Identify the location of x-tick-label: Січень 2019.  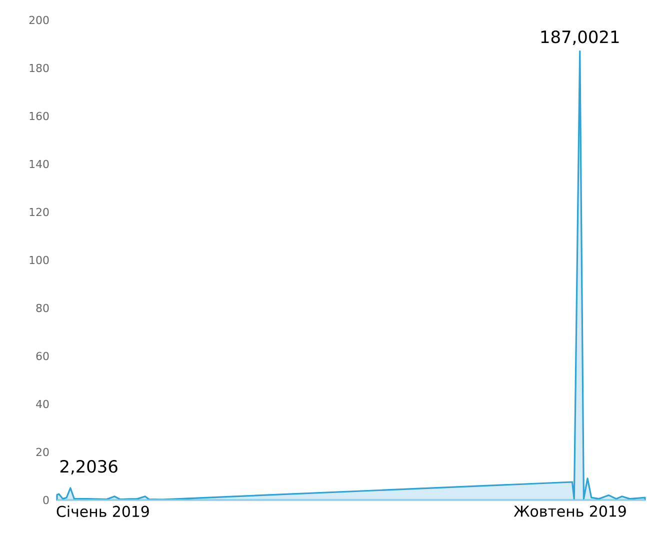
(102, 512).